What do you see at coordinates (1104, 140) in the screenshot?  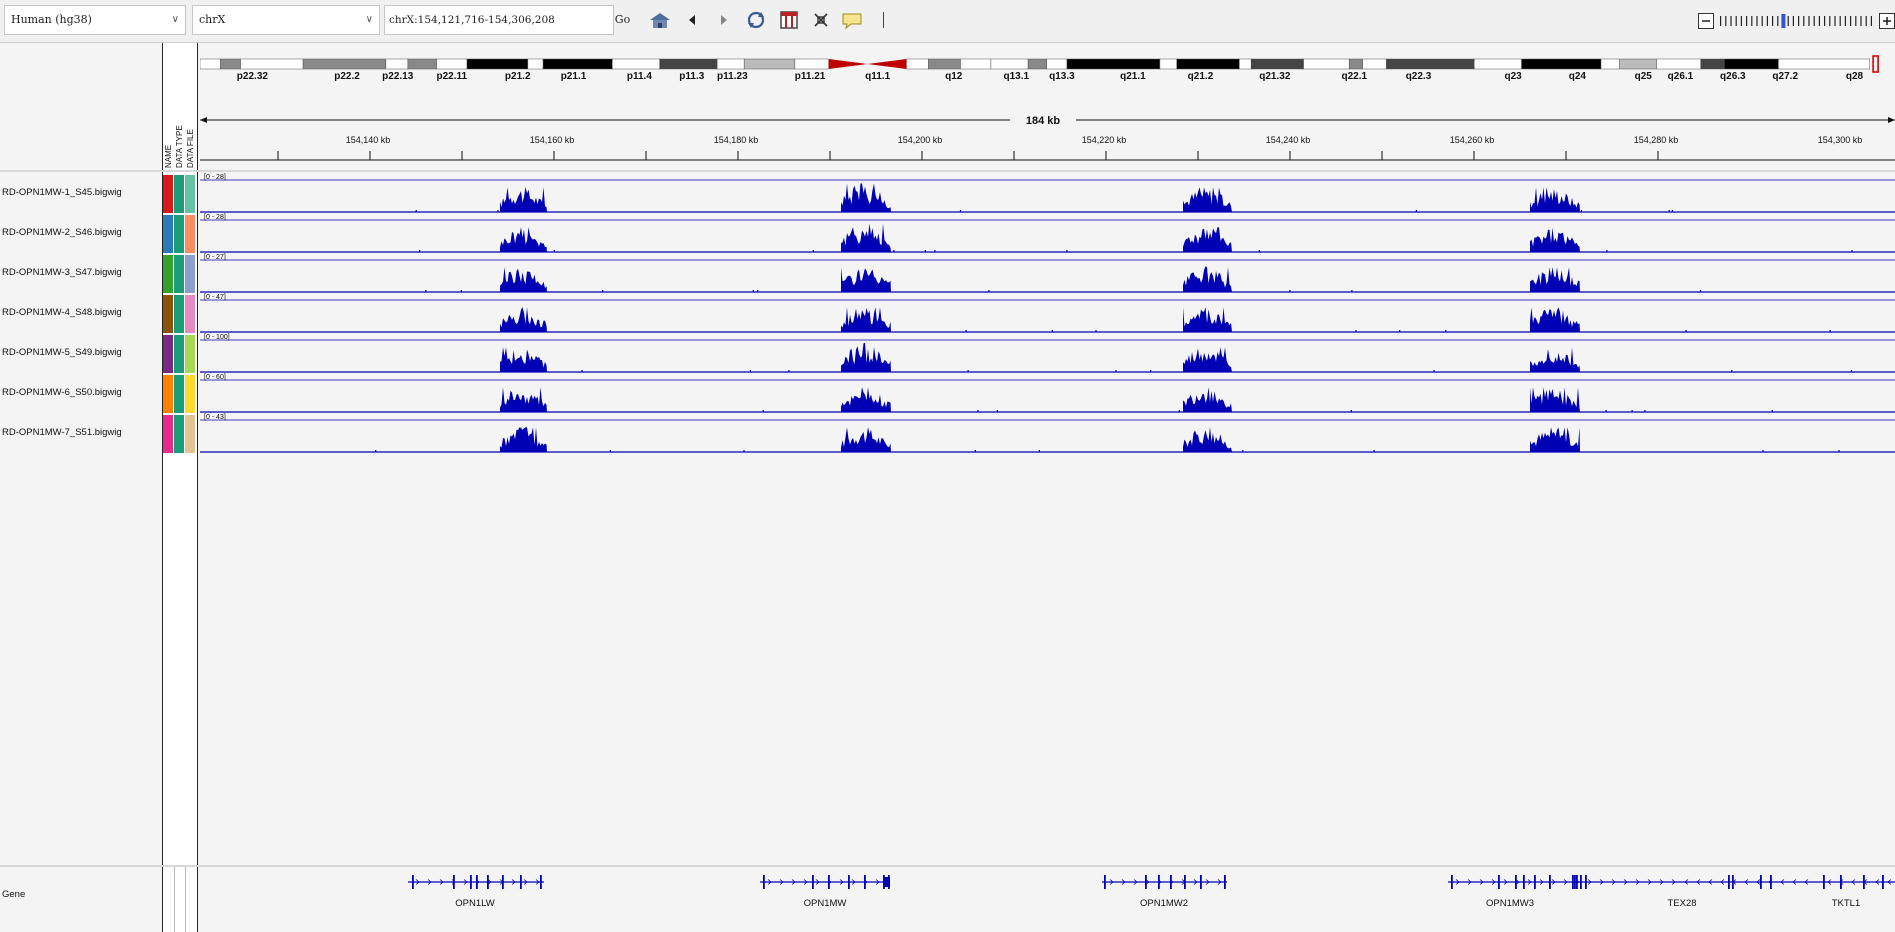 I see `ruler-tick-label: 154,220 kb` at bounding box center [1104, 140].